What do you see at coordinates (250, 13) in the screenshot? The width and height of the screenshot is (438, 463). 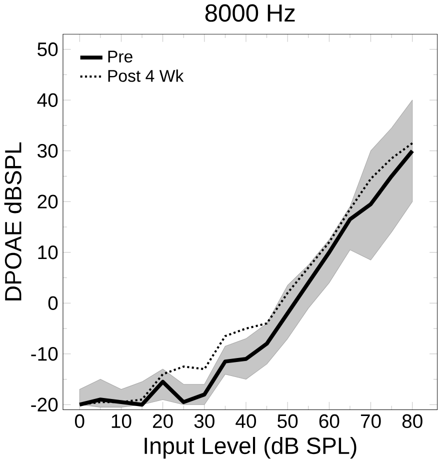 I see `chart-title: 8000 Hz` at bounding box center [250, 13].